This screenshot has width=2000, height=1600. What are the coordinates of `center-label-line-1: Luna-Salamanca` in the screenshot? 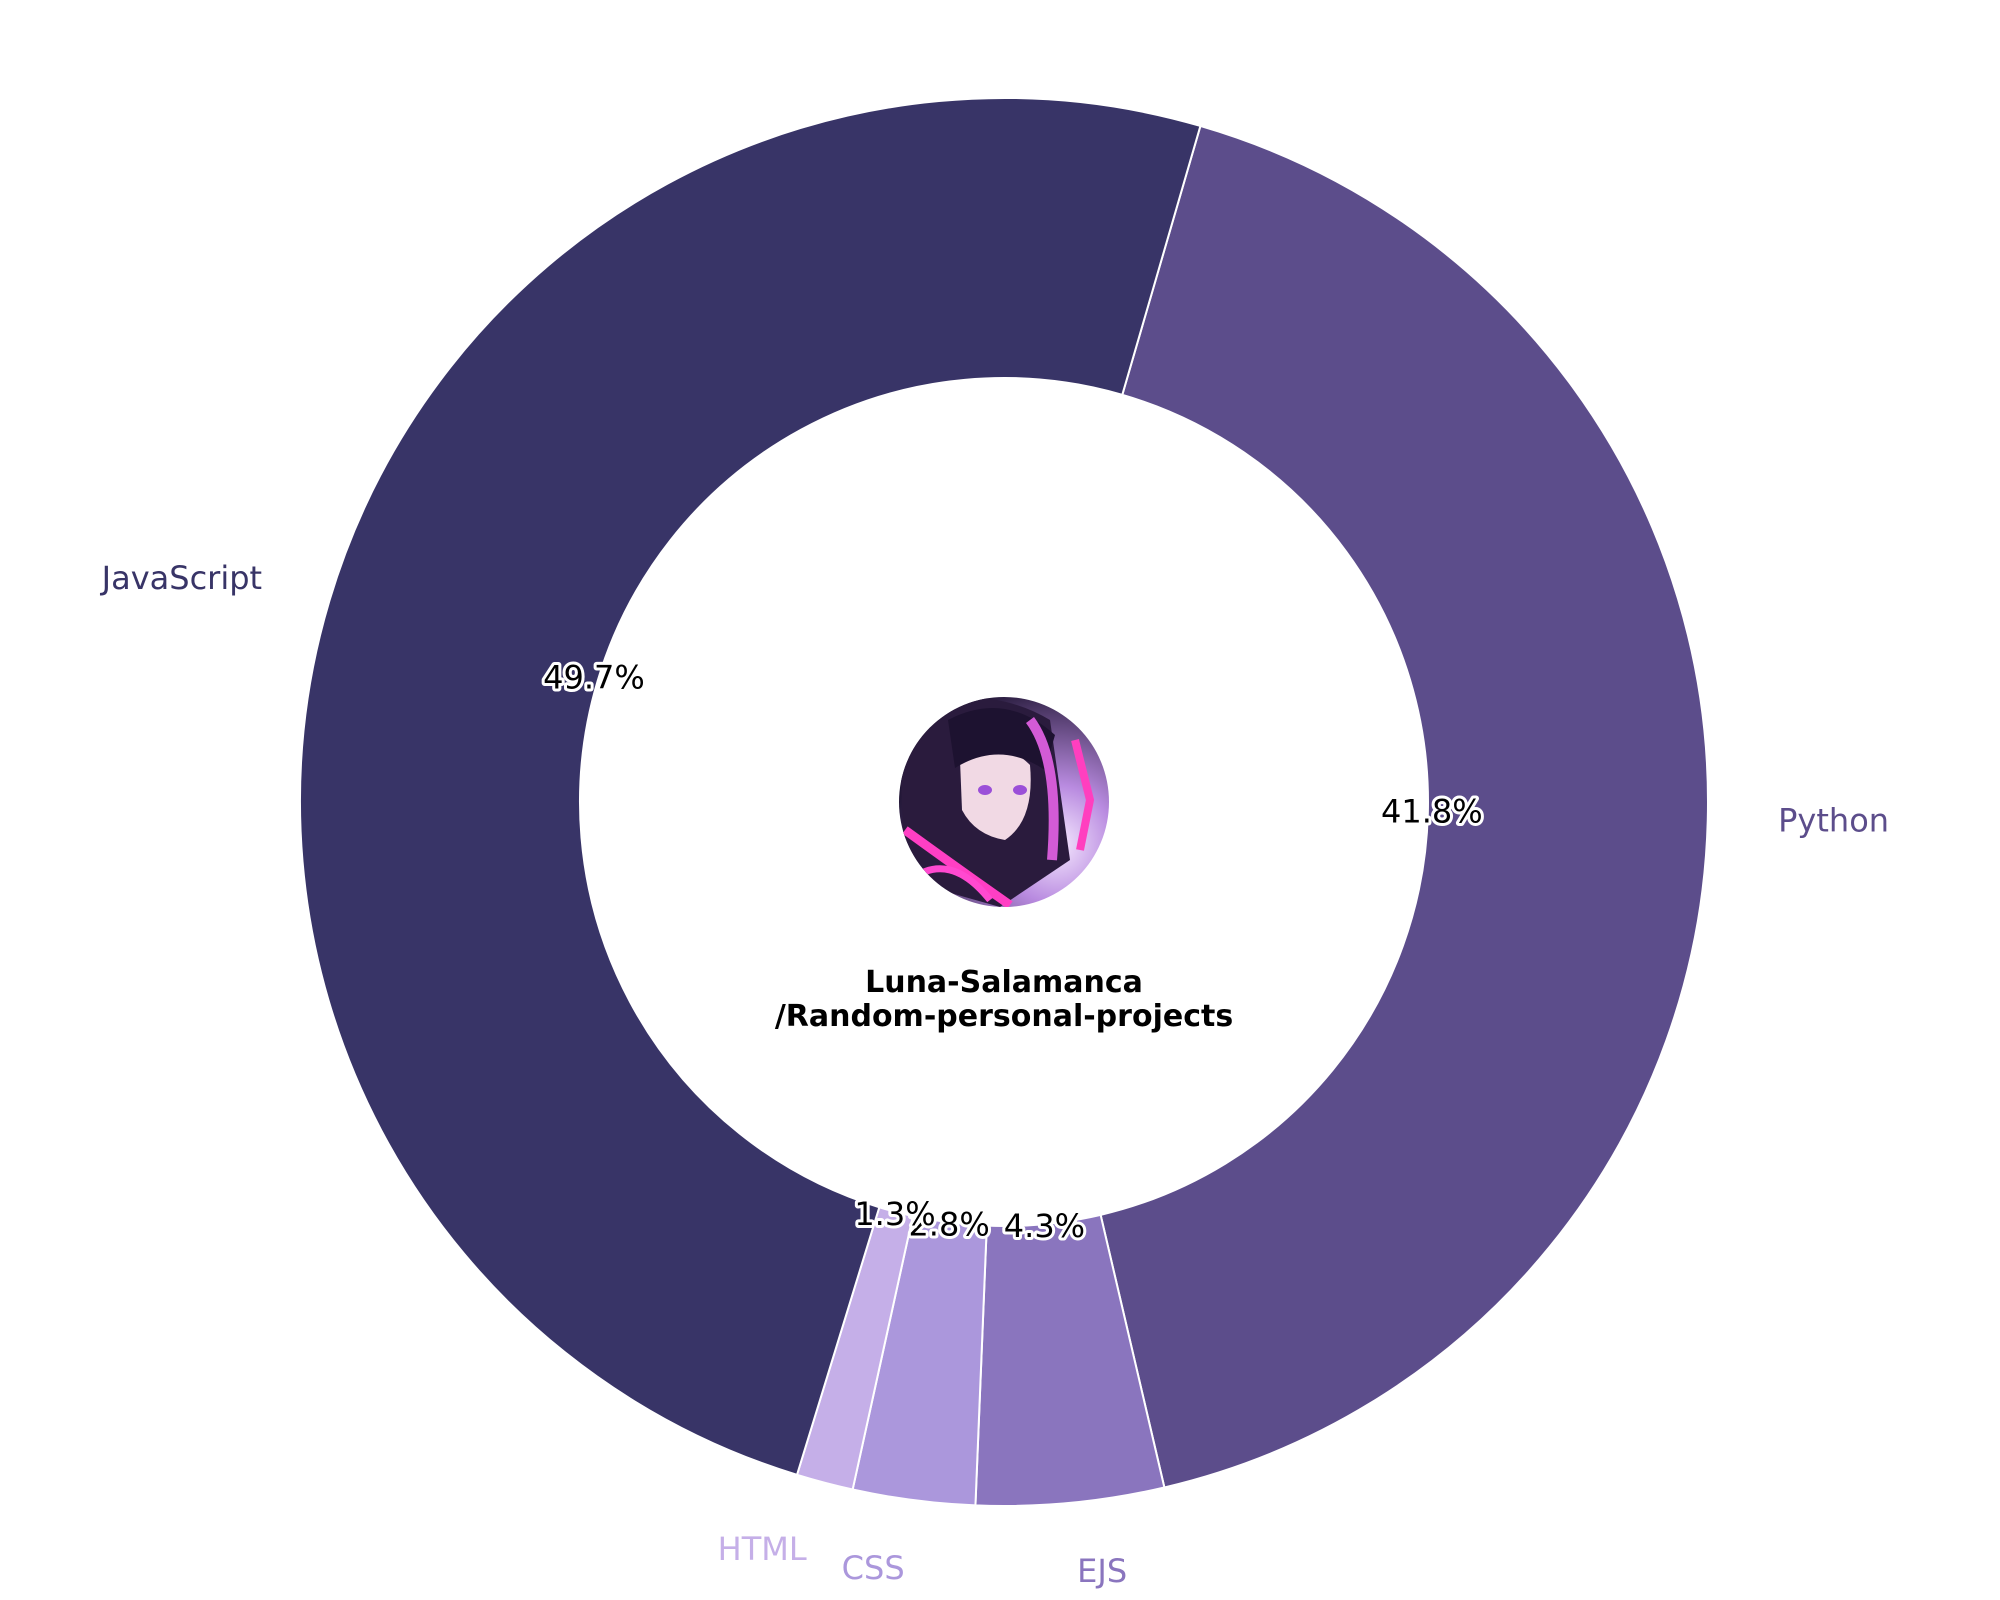 It's located at (1004, 982).